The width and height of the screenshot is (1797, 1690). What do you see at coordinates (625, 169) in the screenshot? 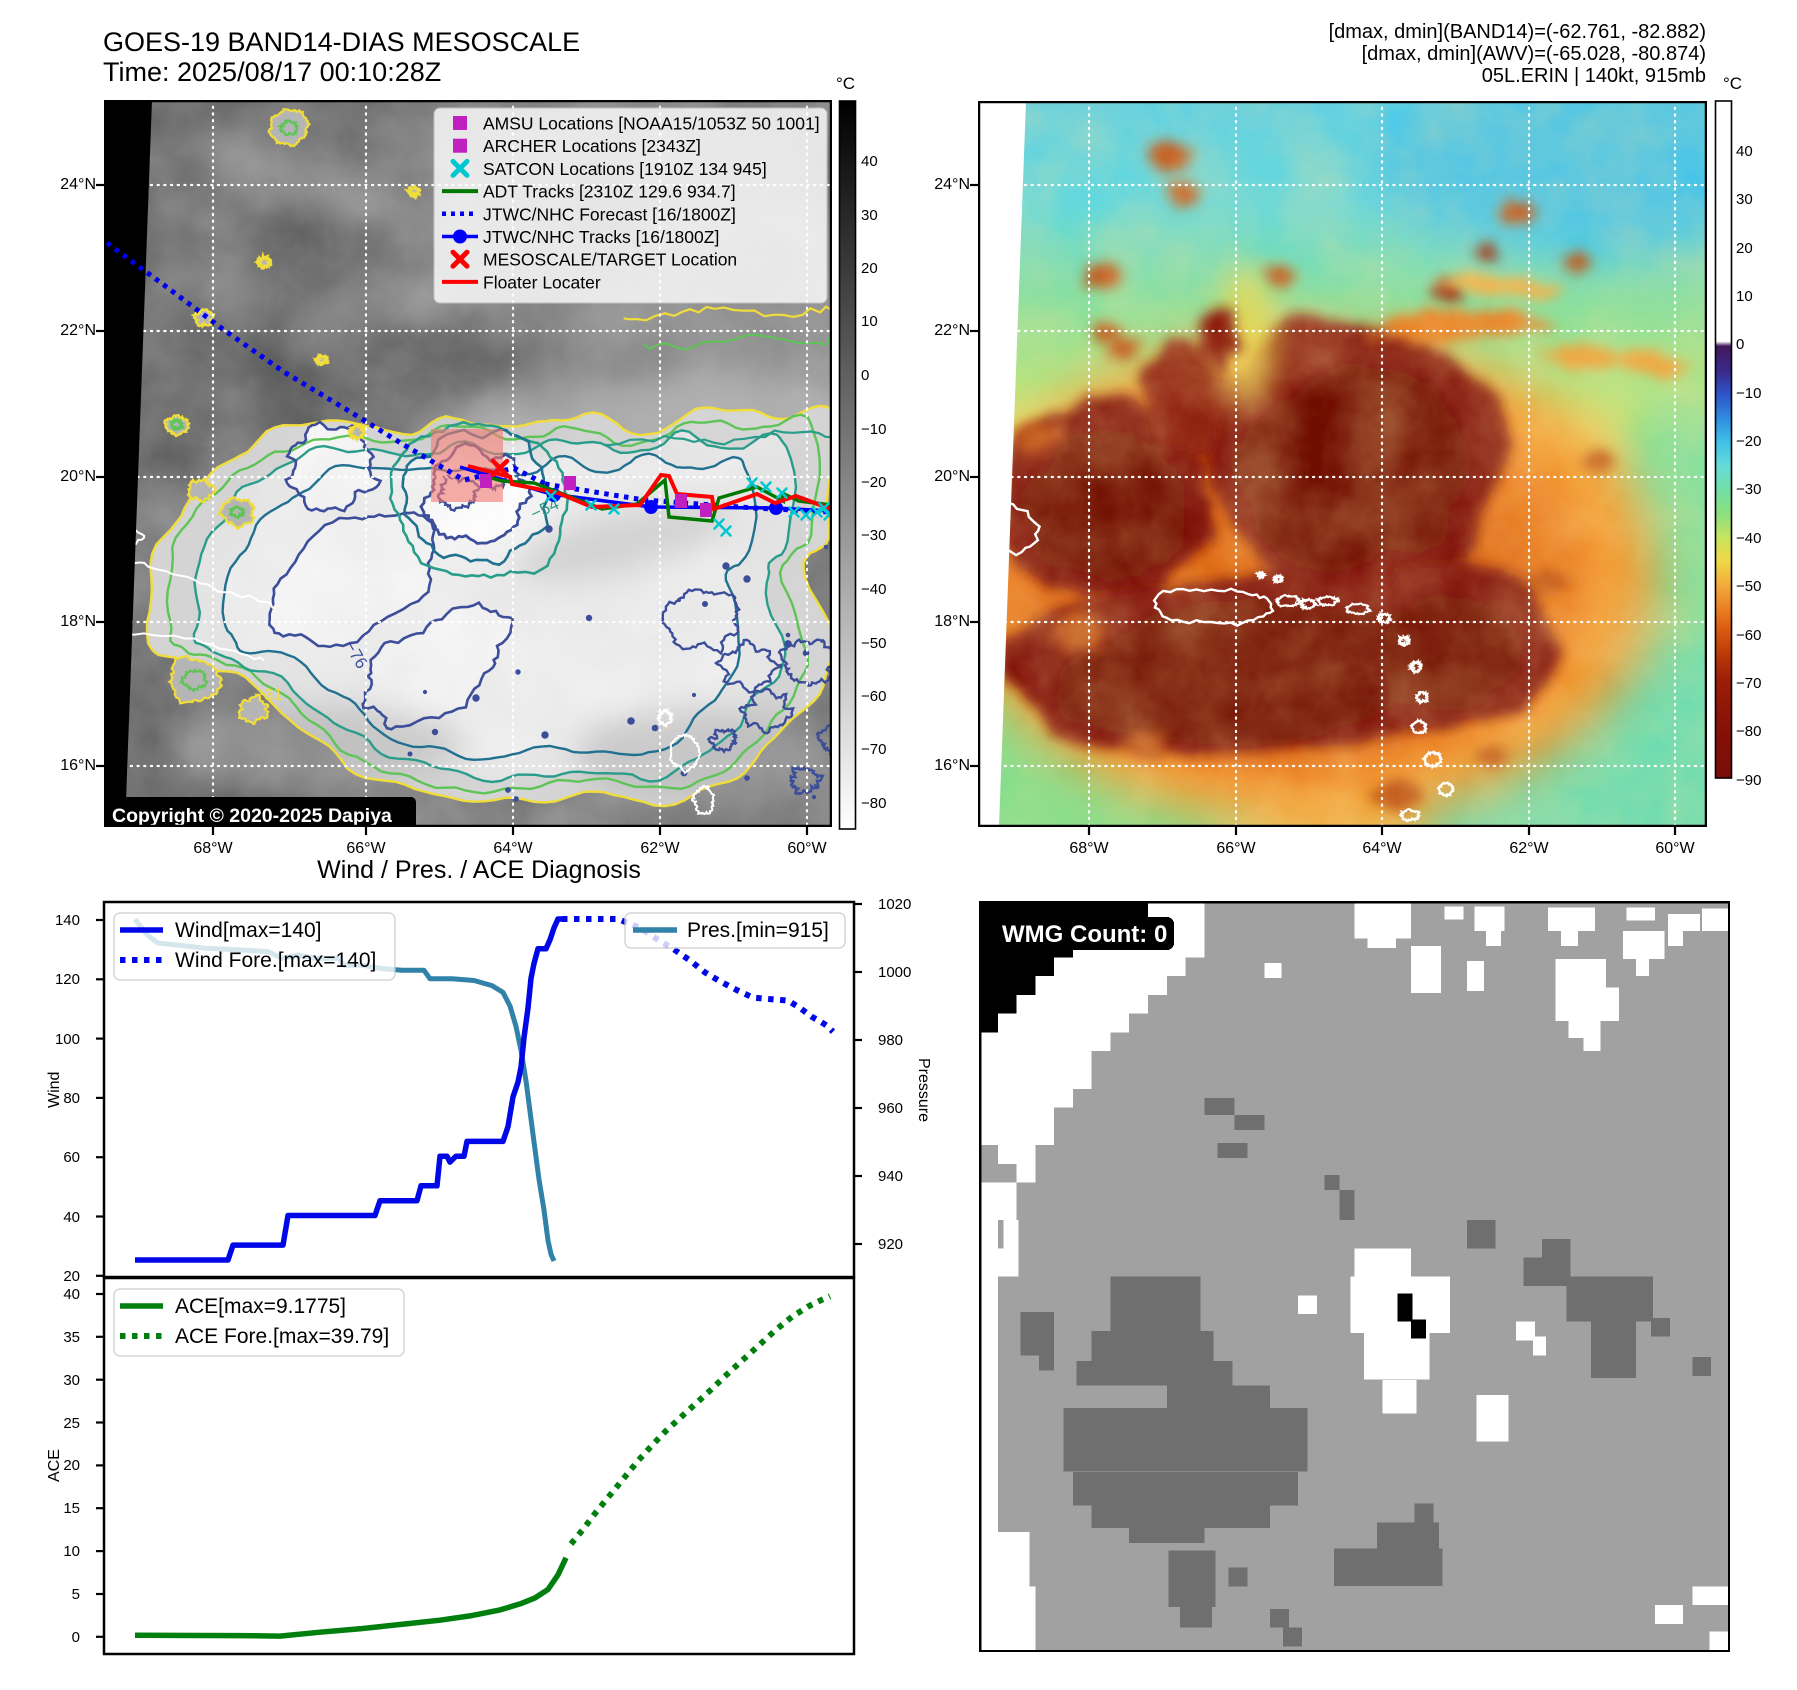
I see `svg-text:SATCON Locations [1910Z 134 94: SATCON Locations [1910Z 134 945]` at bounding box center [625, 169].